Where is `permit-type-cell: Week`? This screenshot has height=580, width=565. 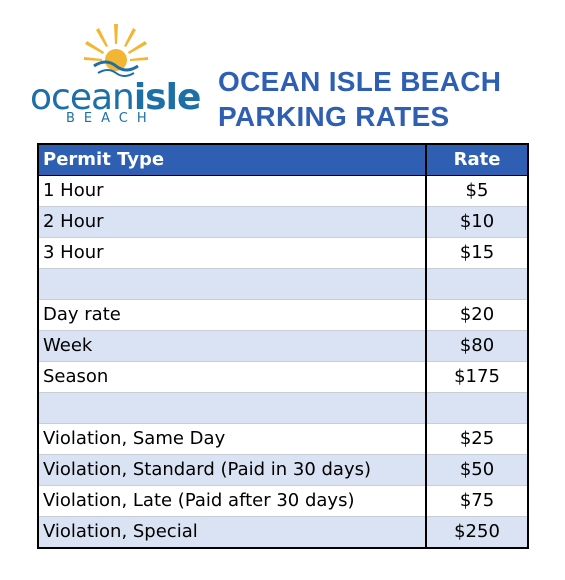
permit-type-cell: Week is located at coordinates (232, 346).